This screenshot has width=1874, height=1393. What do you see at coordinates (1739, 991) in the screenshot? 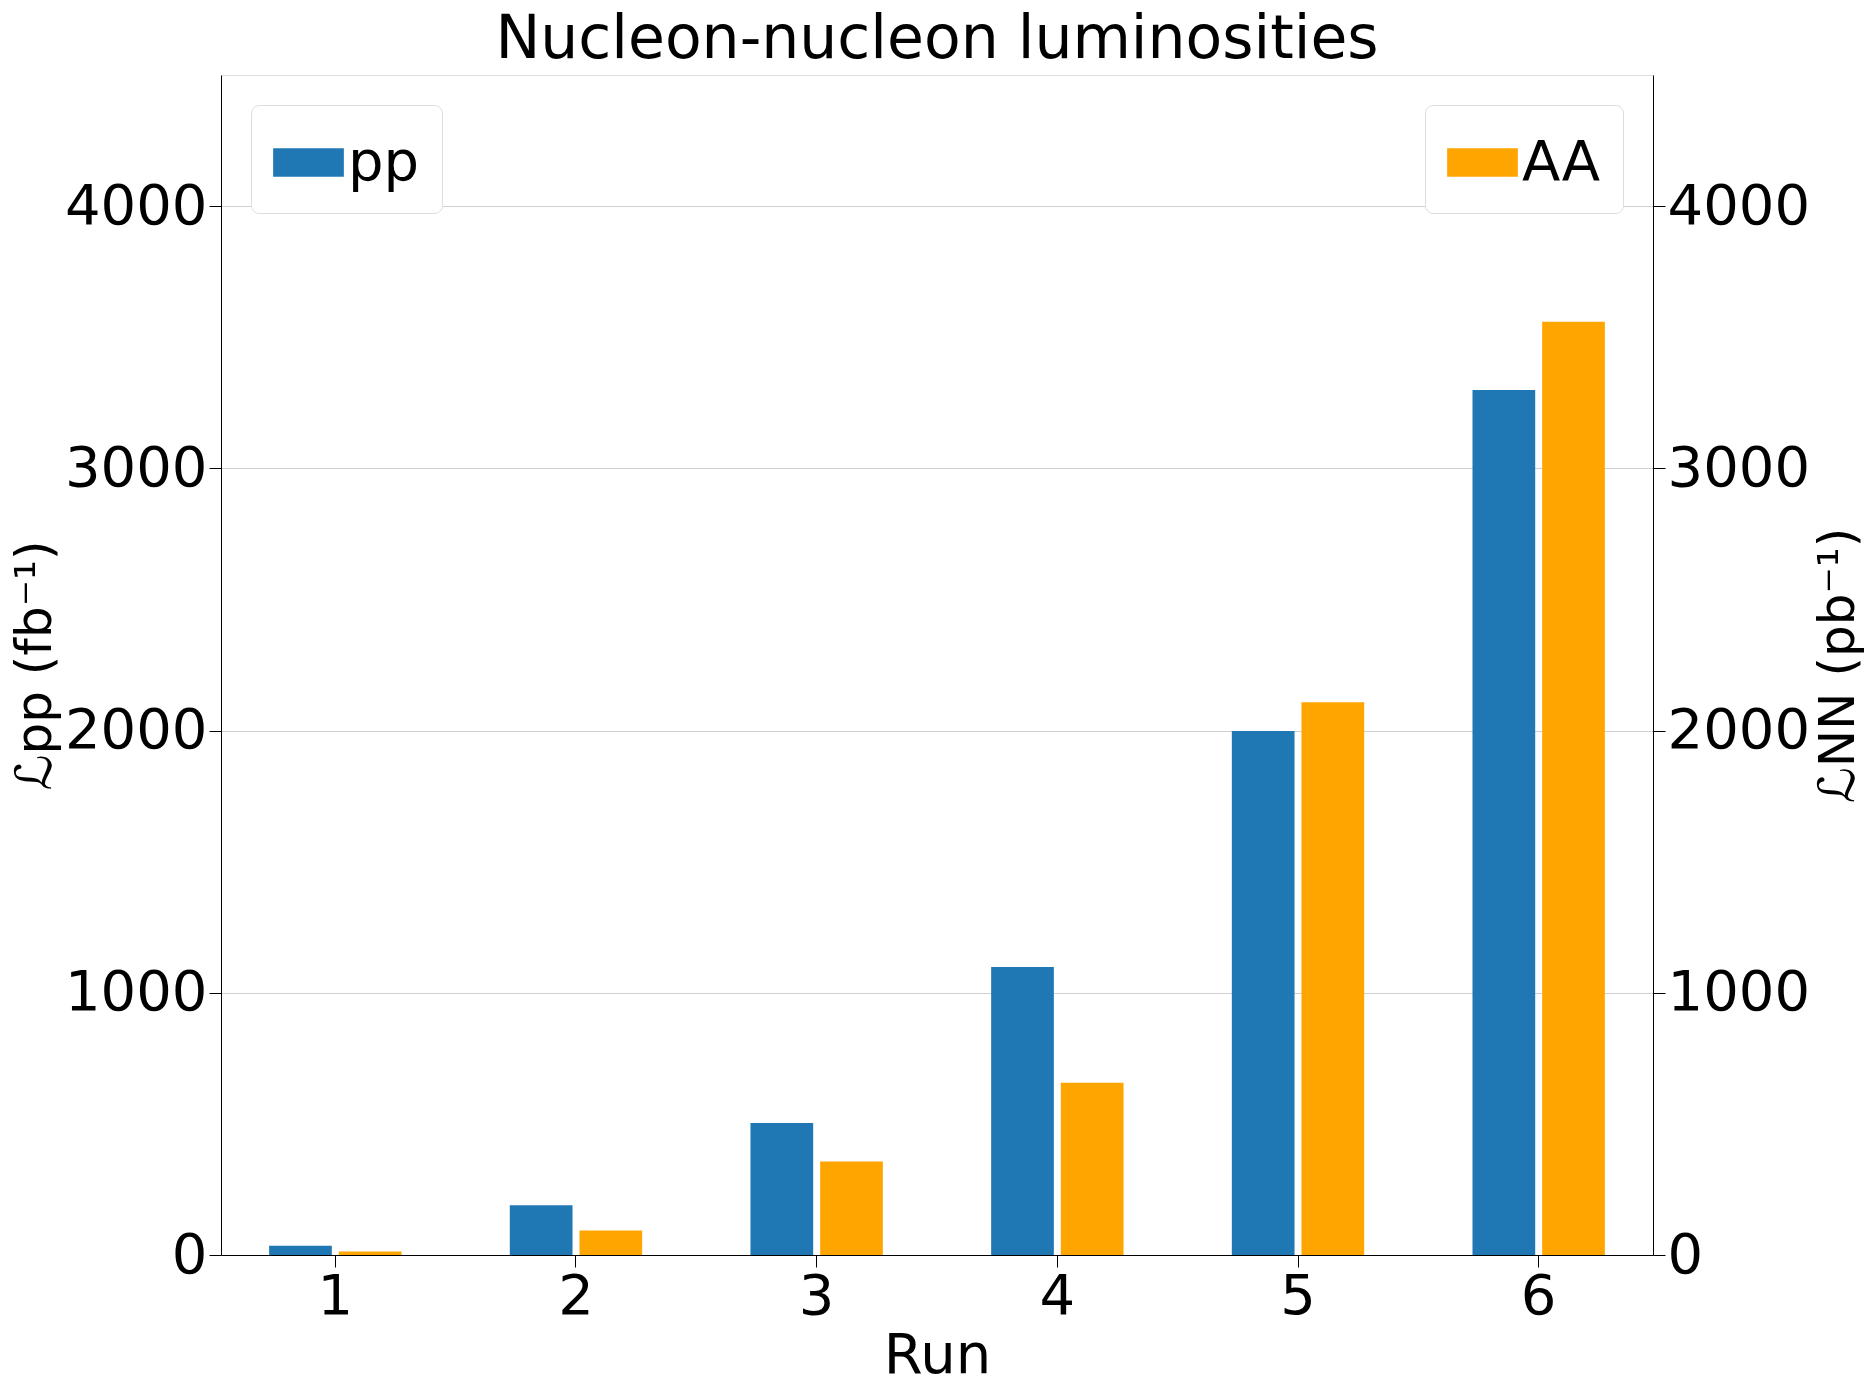
I see `y2-tick-label: 1000` at bounding box center [1739, 991].